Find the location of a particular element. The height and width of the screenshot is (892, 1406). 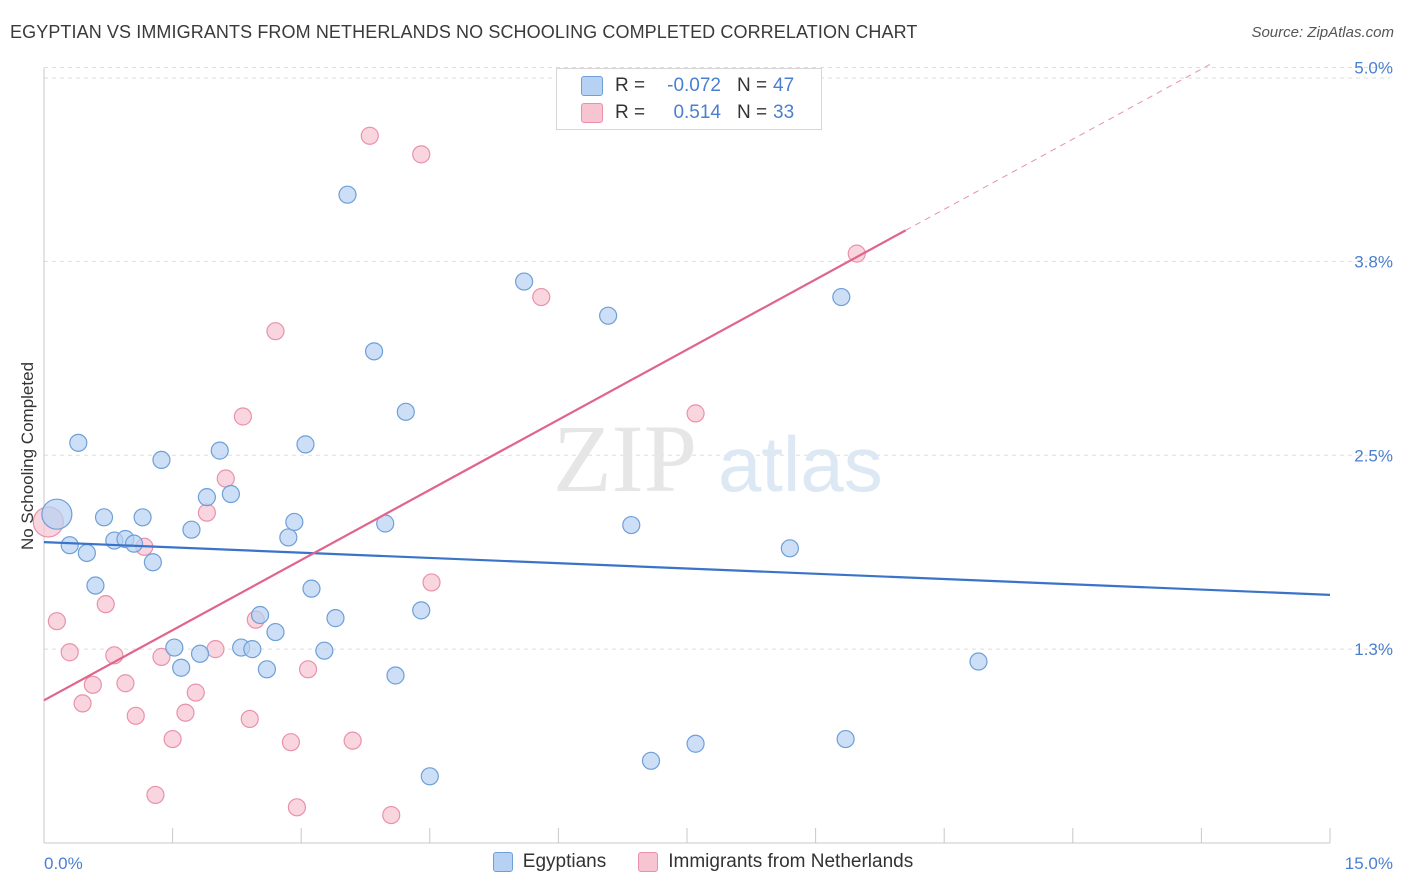

legend-label-netherlands: Immigrants from Netherlands is located at coordinates (791, 861).